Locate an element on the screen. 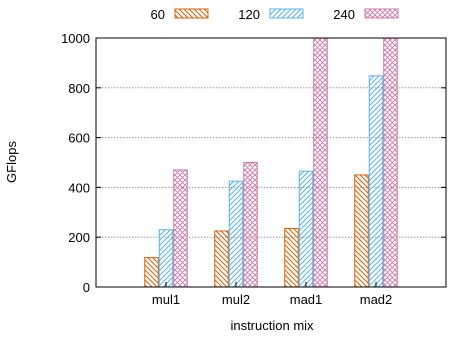  y-tick-label: 200 is located at coordinates (79, 237).